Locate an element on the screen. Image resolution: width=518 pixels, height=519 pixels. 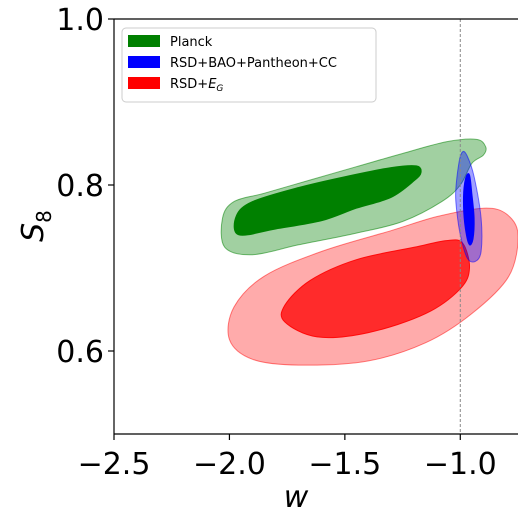
legend-box is located at coordinates (249, 65).